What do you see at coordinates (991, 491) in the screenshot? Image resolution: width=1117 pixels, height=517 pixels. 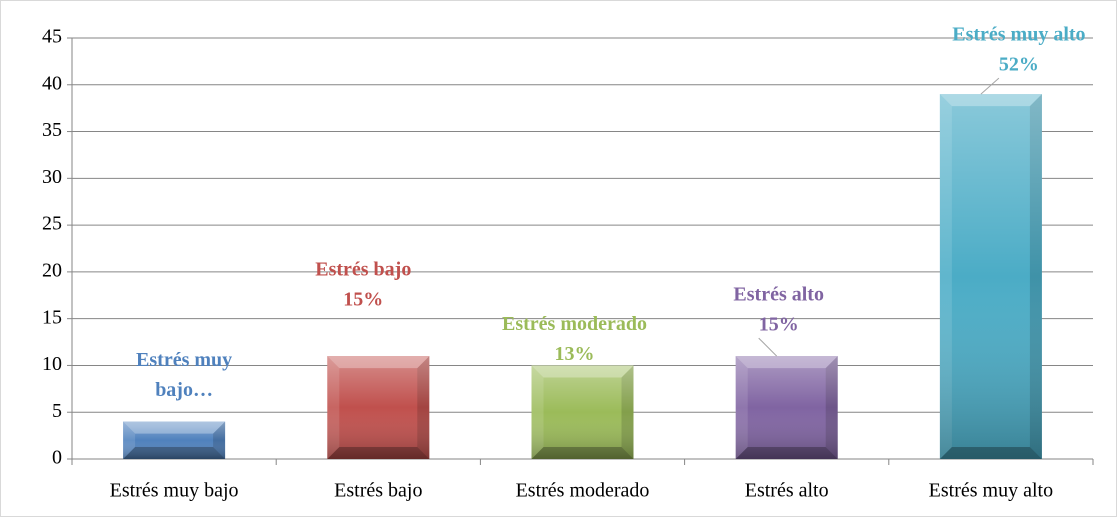 I see `x-tick-label: Estrés muy alto` at bounding box center [991, 491].